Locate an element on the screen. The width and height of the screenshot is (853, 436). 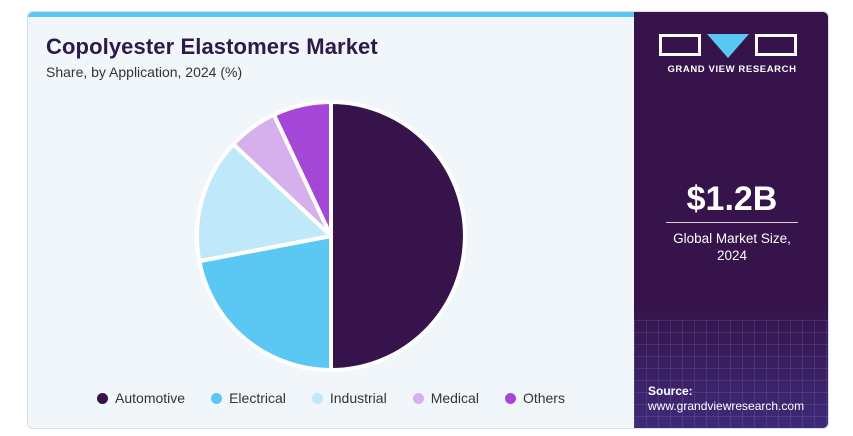
logo-right-mark is located at coordinates (776, 45).